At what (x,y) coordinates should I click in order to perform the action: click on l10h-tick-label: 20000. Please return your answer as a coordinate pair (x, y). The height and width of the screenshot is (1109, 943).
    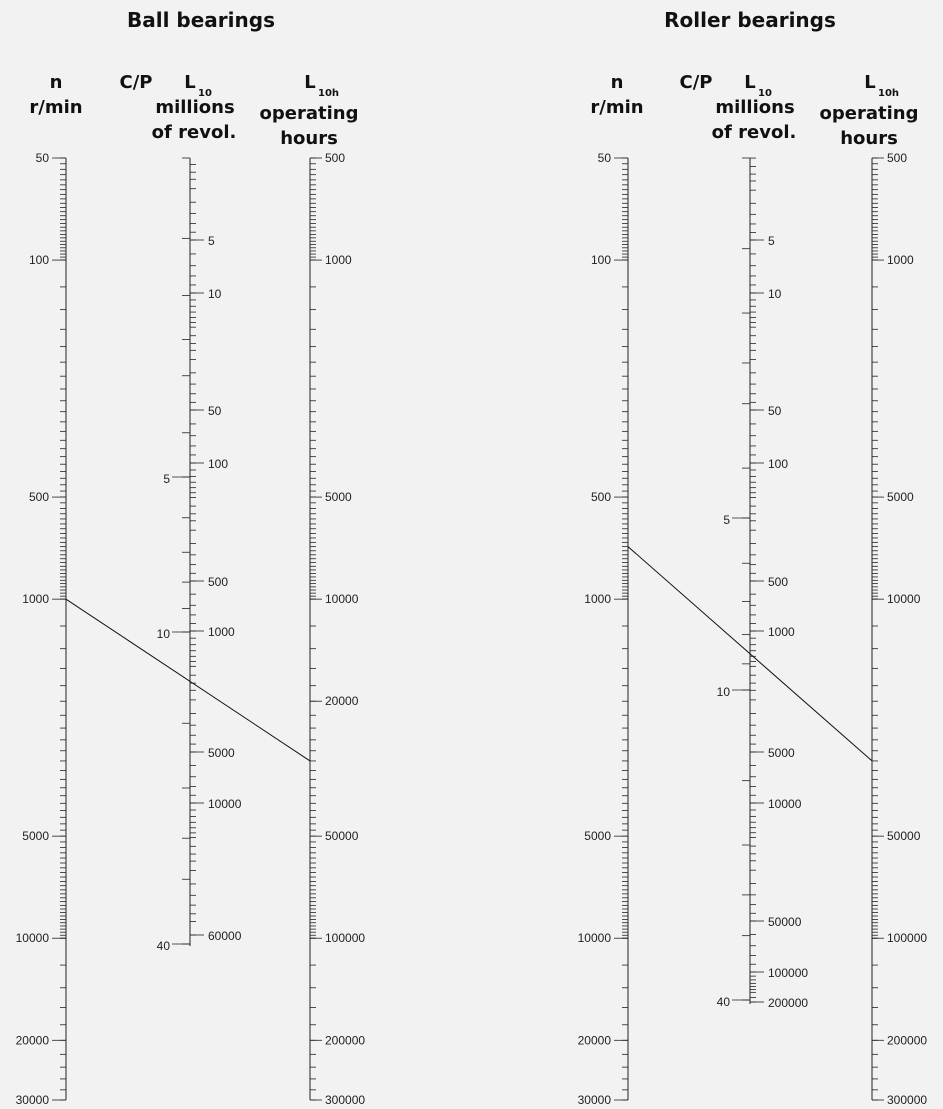
    Looking at the image, I should click on (342, 701).